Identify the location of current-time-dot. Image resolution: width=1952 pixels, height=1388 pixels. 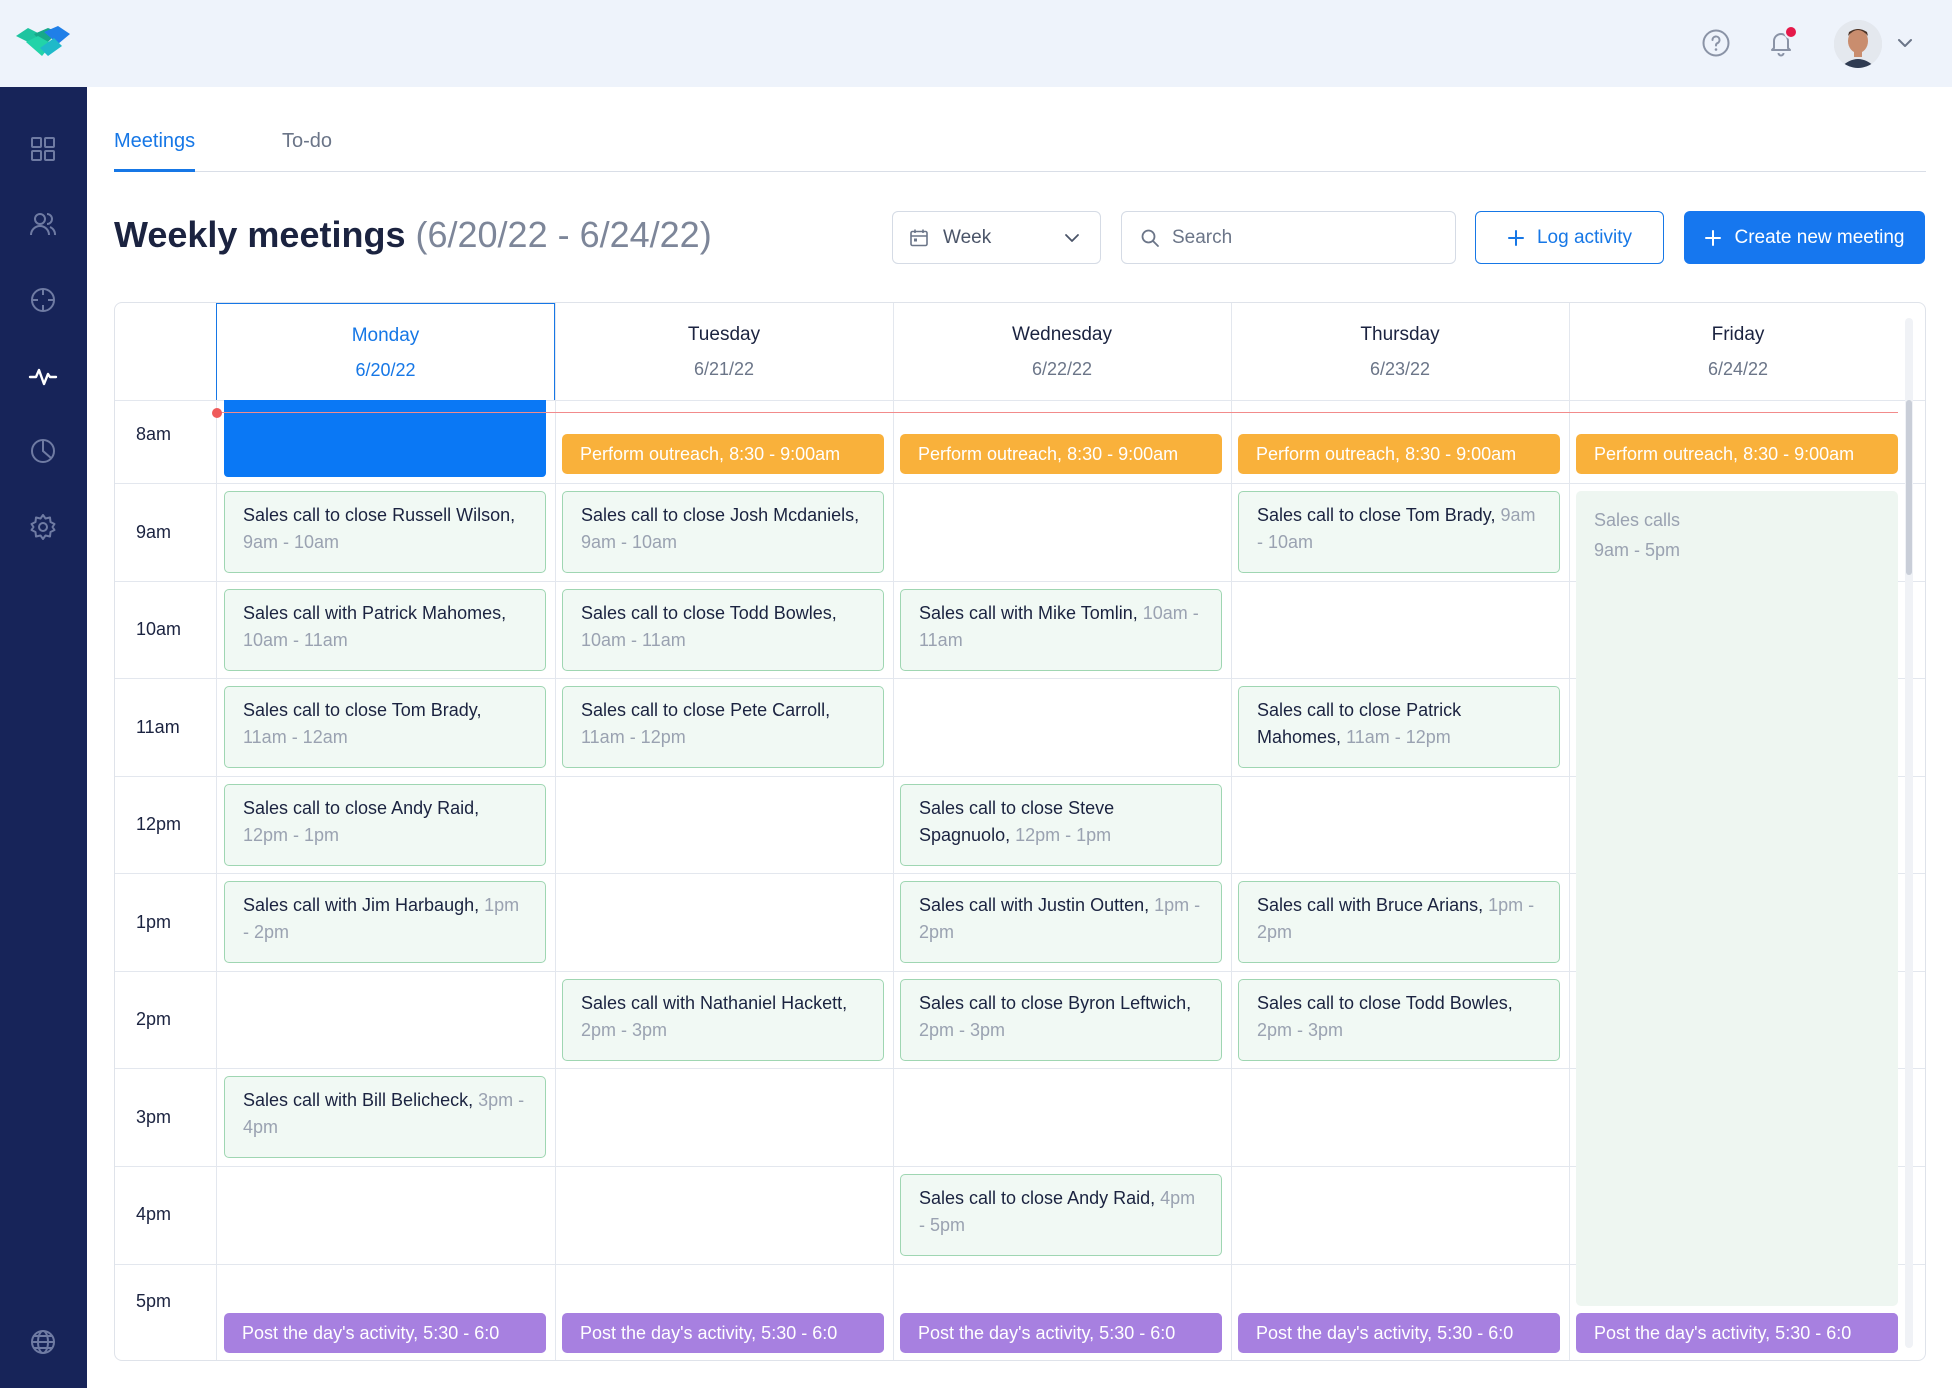
(217, 413).